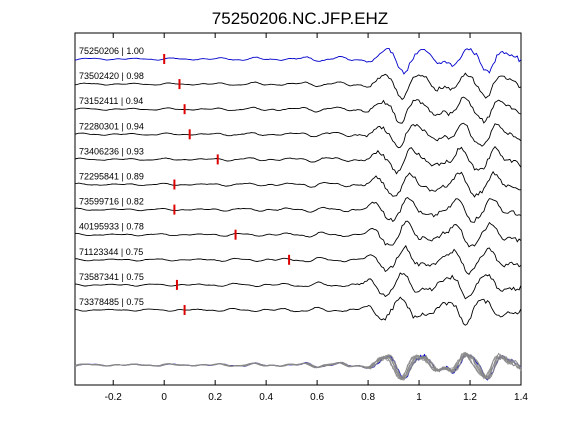  Describe the element at coordinates (111, 302) in the screenshot. I see `trace-label: 73378485 | 0.75` at that location.